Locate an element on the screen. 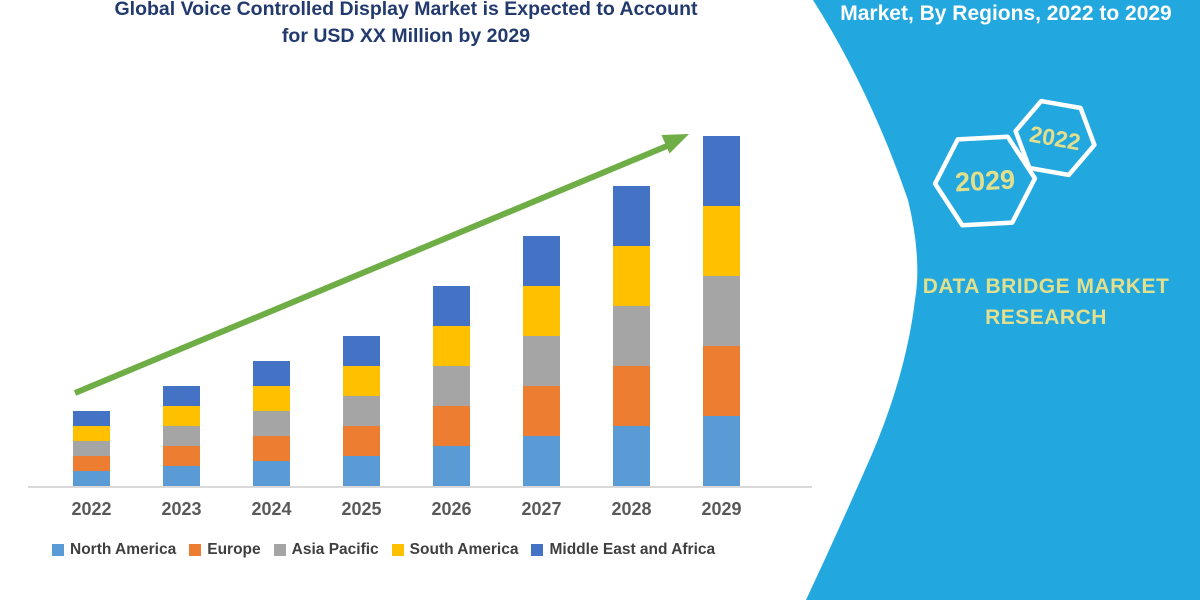  legend-item-asia-pacific: Asia Pacific is located at coordinates (326, 550).